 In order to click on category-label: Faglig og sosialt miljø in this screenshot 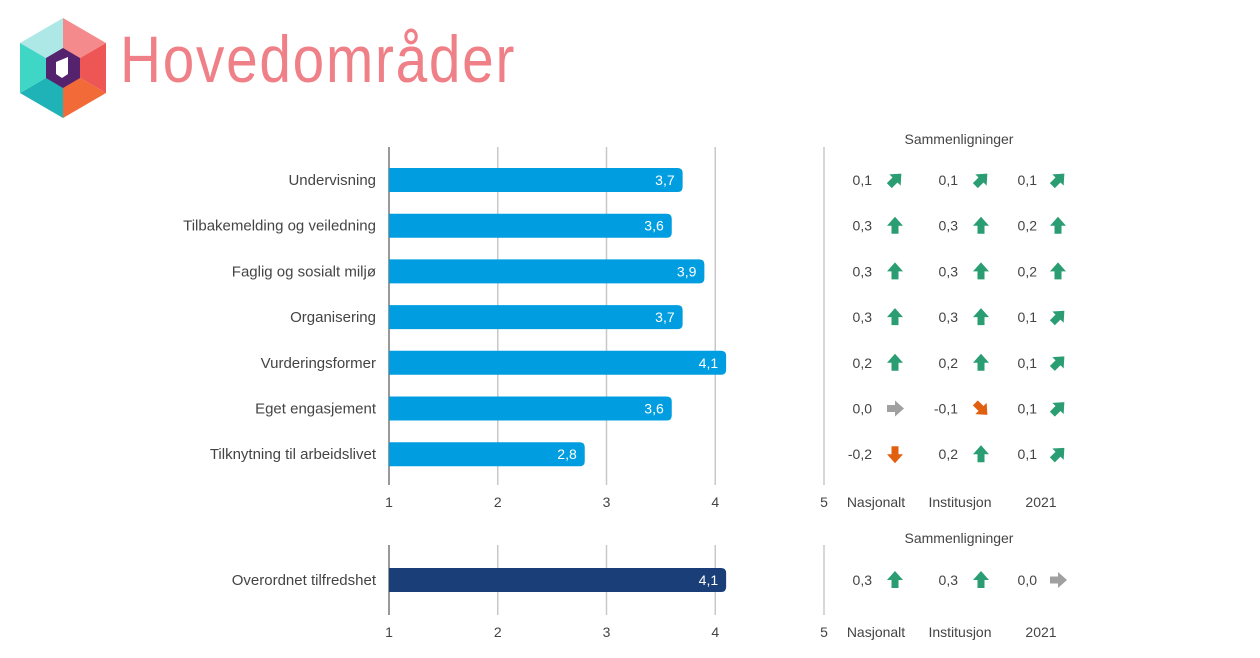, I will do `click(304, 271)`.